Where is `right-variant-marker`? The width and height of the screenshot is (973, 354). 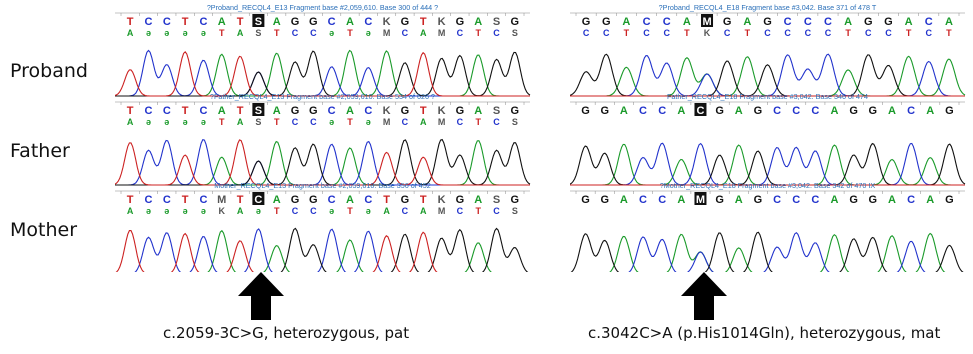
right-variant-marker is located at coordinates (700, 198).